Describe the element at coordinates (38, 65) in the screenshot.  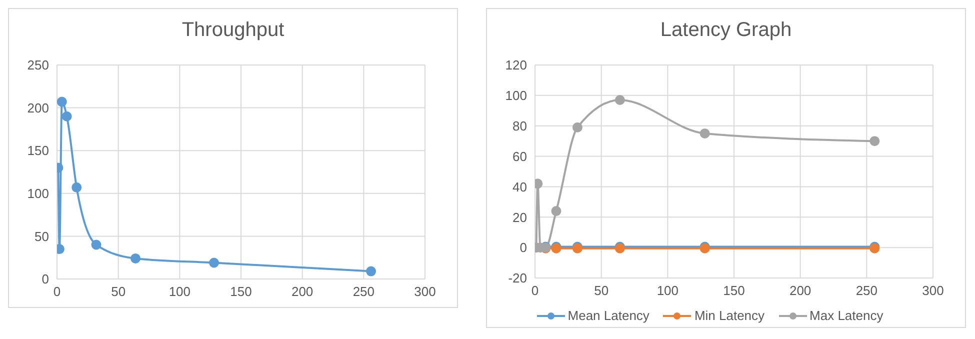
I see `y-tick-label: 250` at that location.